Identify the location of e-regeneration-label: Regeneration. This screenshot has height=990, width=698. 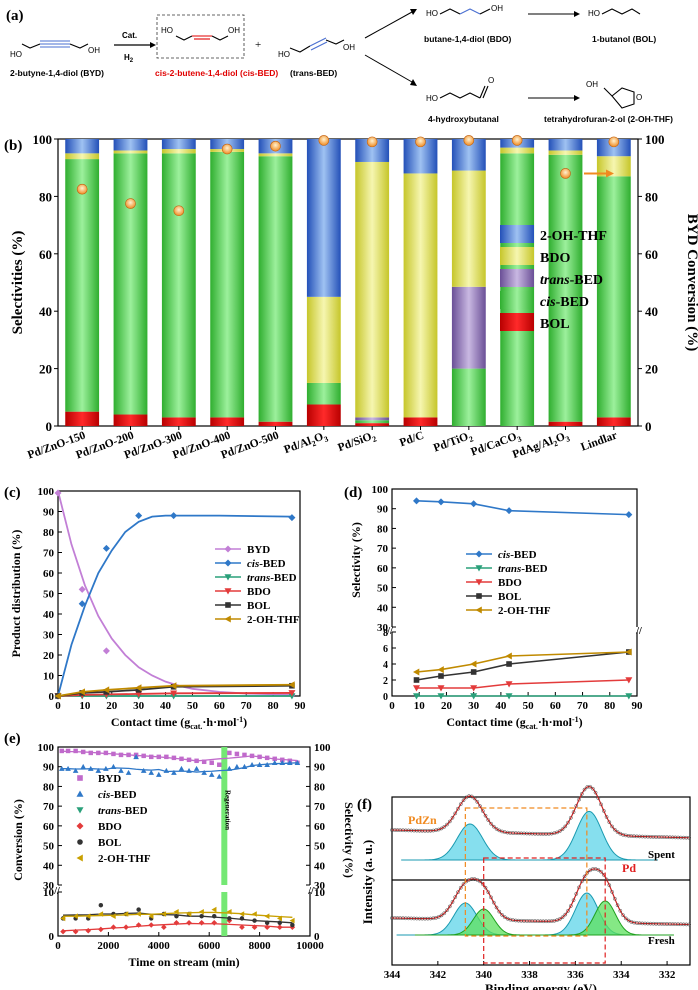
(227, 810).